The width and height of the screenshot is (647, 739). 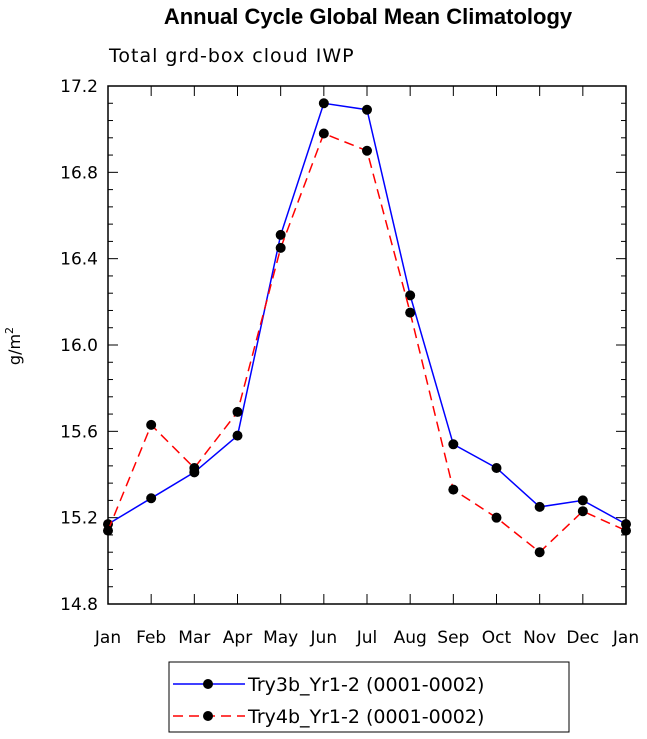 I want to click on x-tick-label: Jul, so click(x=367, y=638).